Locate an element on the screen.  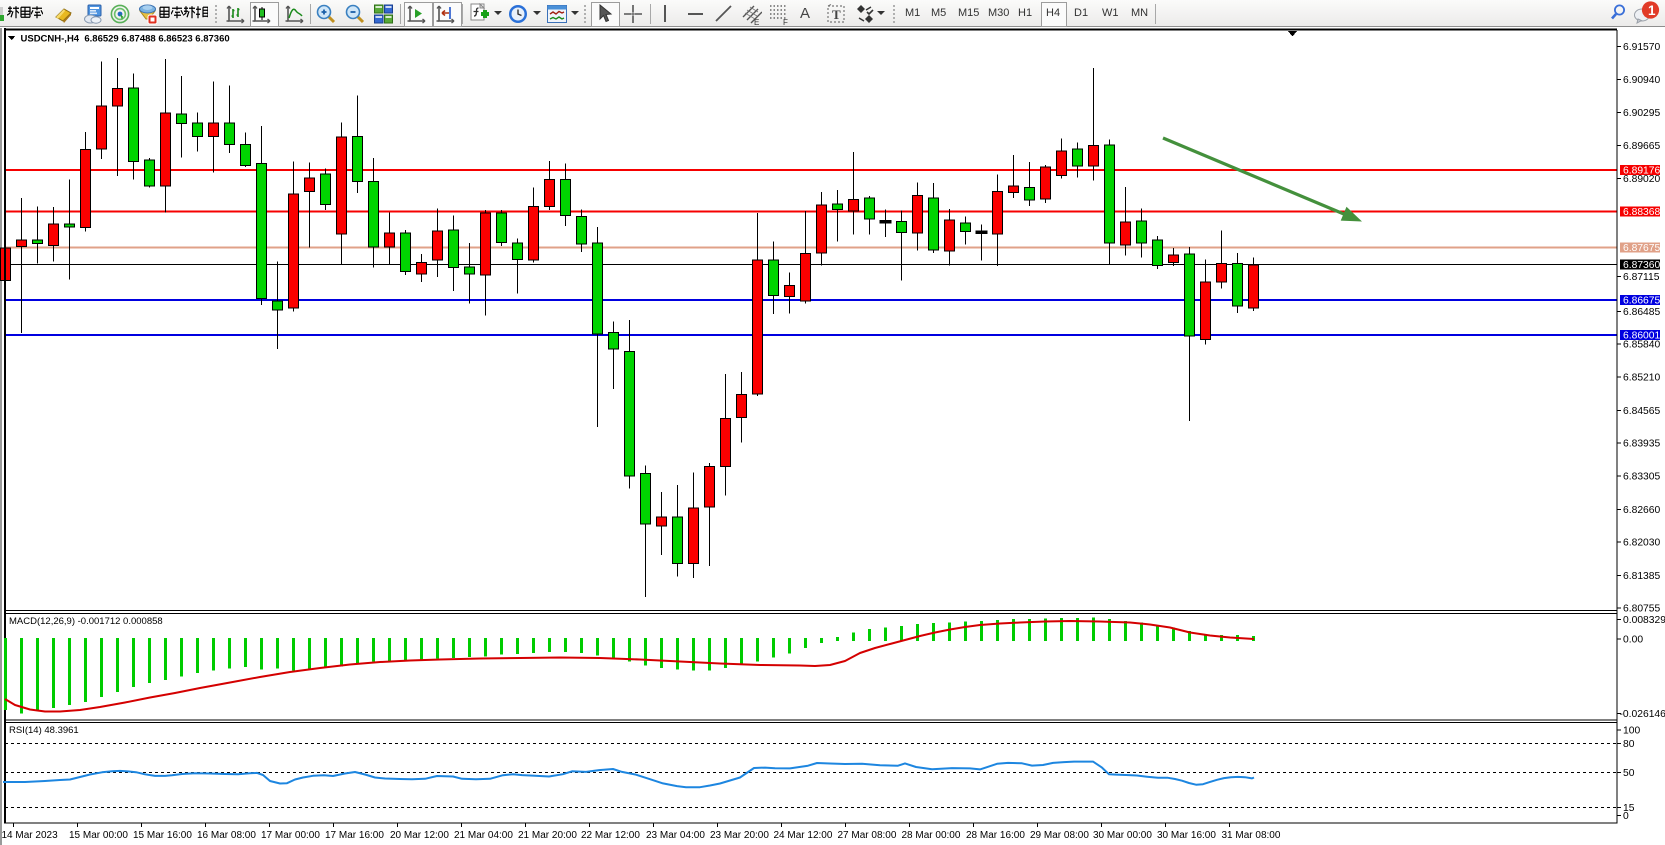
svg-text: 6.85840 is located at coordinates (1641, 345).